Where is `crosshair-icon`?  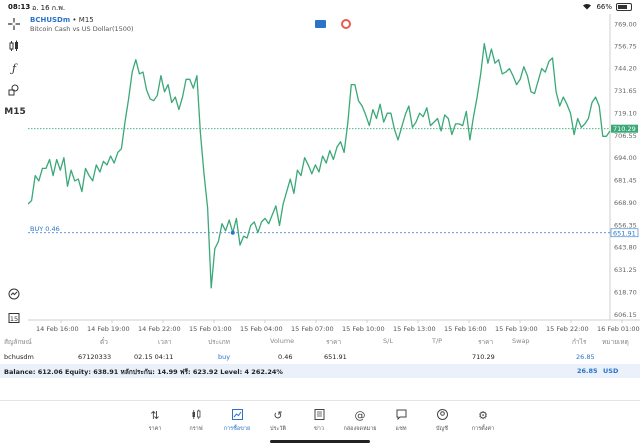 crosshair-icon is located at coordinates (14, 24).